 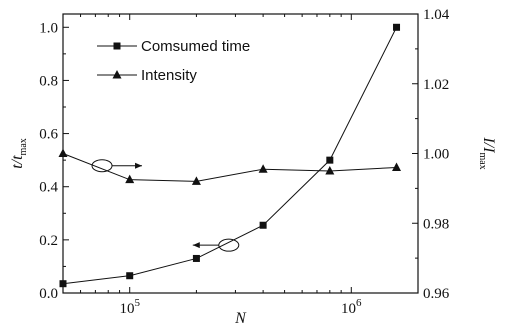 What do you see at coordinates (169, 75) in the screenshot?
I see `legend-label: Intensity` at bounding box center [169, 75].